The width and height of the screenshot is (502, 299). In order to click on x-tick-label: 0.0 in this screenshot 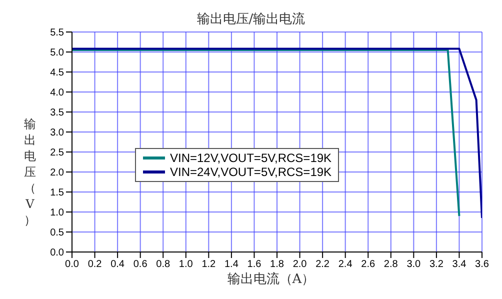, I will do `click(72, 264)`.